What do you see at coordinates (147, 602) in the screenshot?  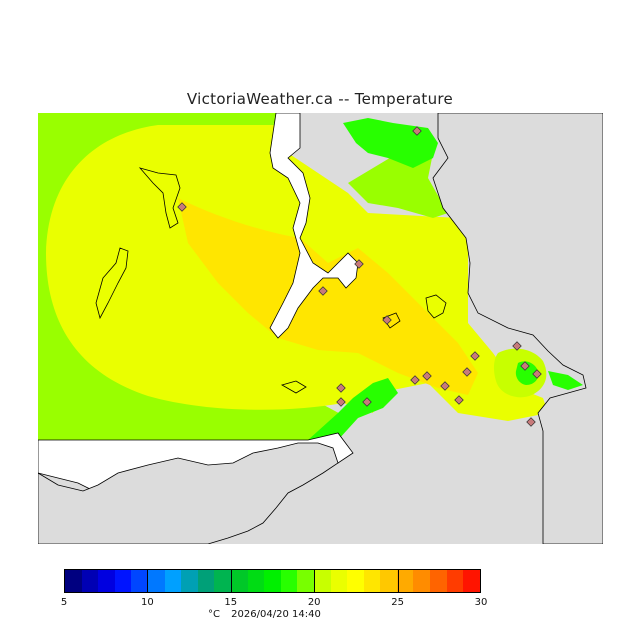 I see `colorbar-tick-label: 10` at bounding box center [147, 602].